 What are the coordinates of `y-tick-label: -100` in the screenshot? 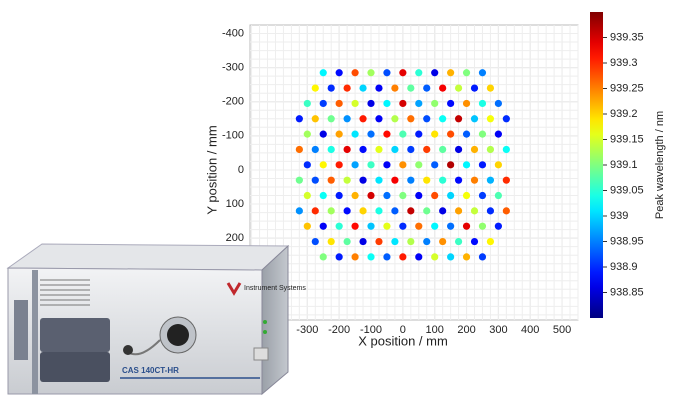 It's located at (233, 136).